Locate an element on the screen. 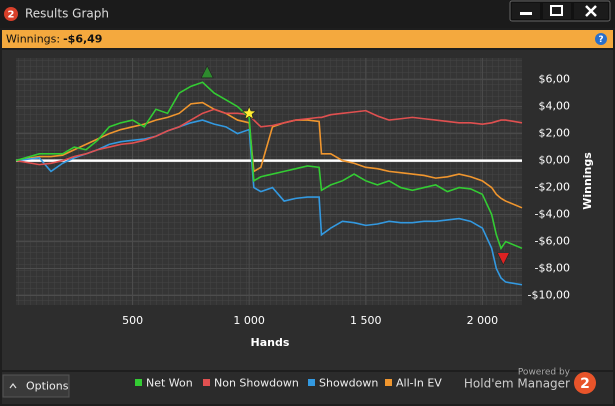 The height and width of the screenshot is (406, 615). x-tick-label: 1 000 is located at coordinates (249, 320).